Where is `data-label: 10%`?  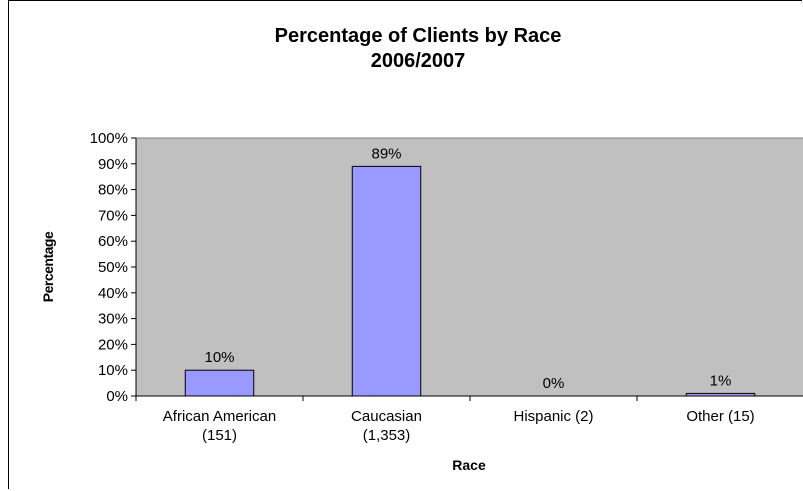 data-label: 10% is located at coordinates (219, 357).